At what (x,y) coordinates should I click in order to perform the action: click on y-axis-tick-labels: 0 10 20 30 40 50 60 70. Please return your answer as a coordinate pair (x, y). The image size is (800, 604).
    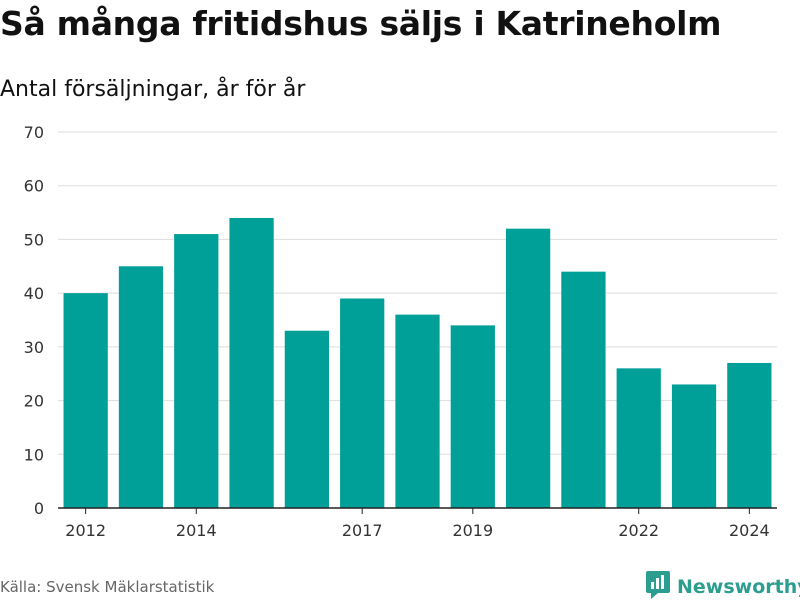
    Looking at the image, I should click on (34, 320).